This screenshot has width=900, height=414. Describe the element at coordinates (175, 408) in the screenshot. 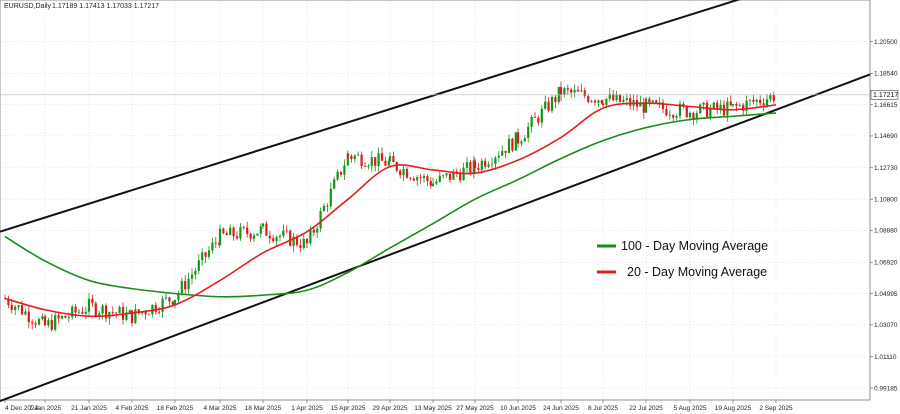

I see `x-tick-label: 18 Feb 2025` at that location.